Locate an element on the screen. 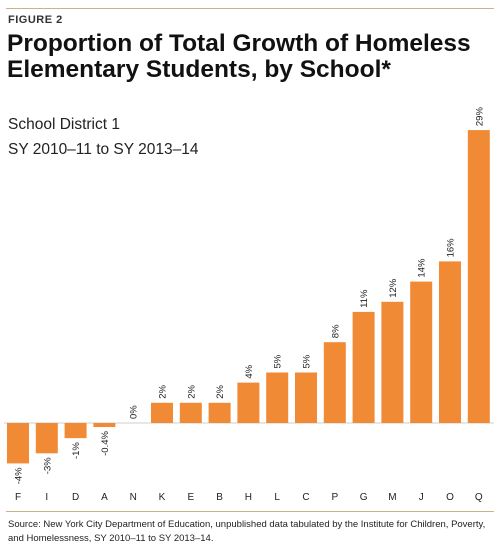  bar-A is located at coordinates (104, 425).